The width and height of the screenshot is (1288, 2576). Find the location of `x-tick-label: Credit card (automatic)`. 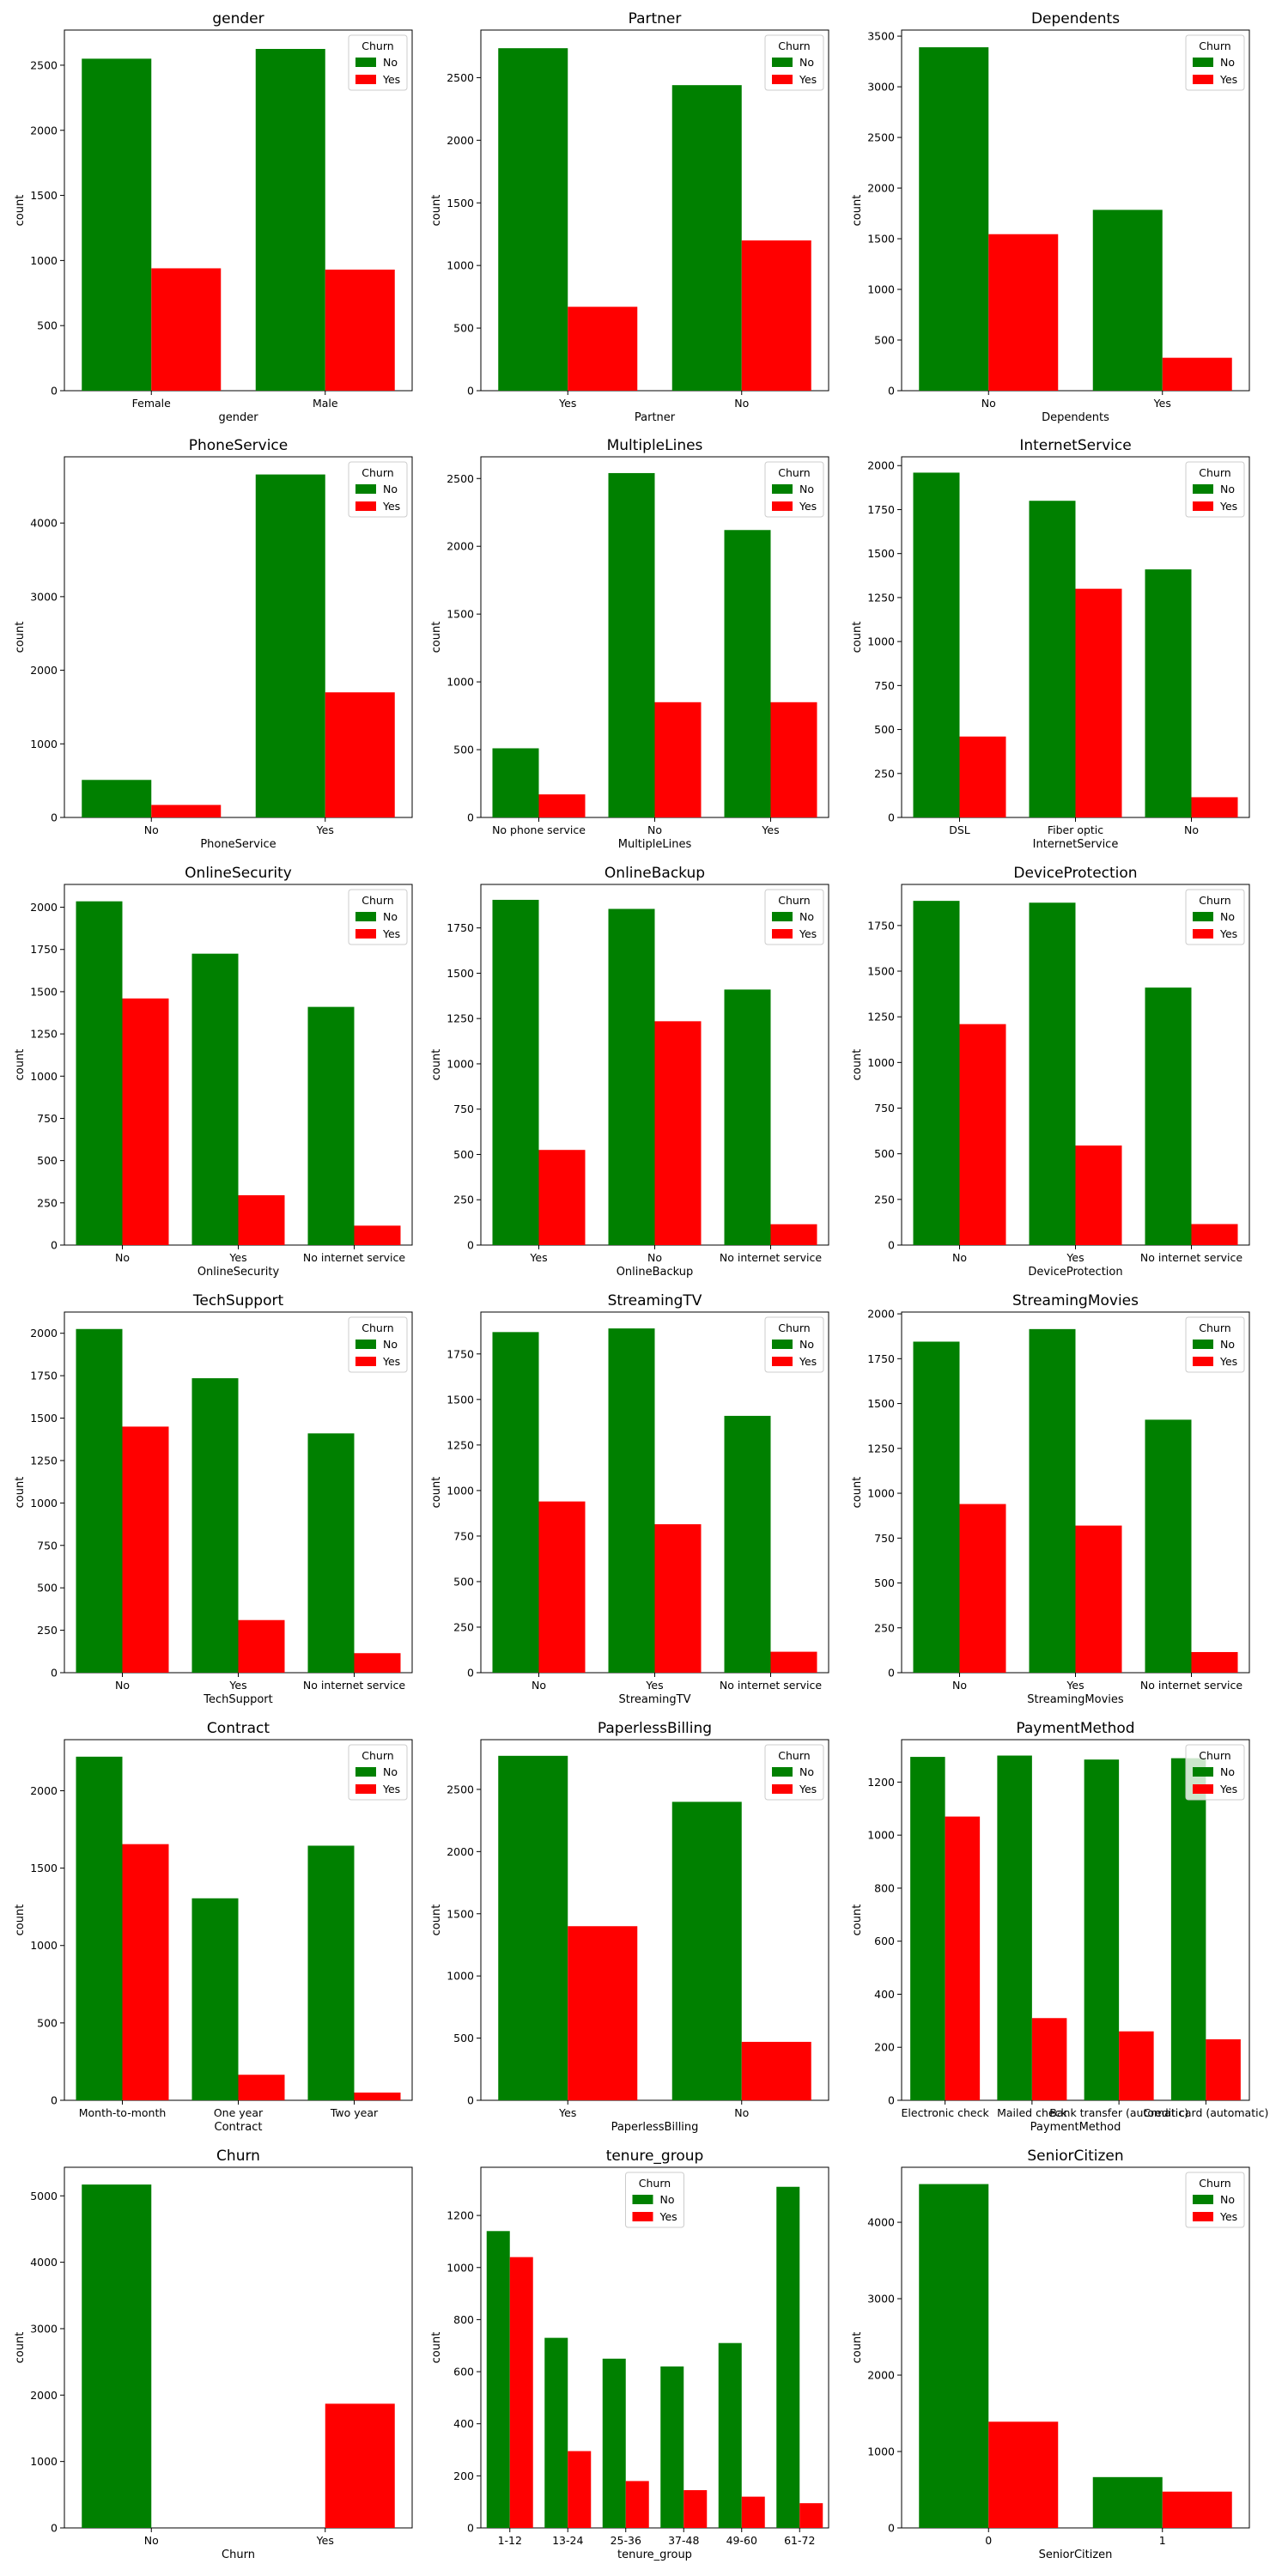

x-tick-label: Credit card (automatic) is located at coordinates (1206, 2112).